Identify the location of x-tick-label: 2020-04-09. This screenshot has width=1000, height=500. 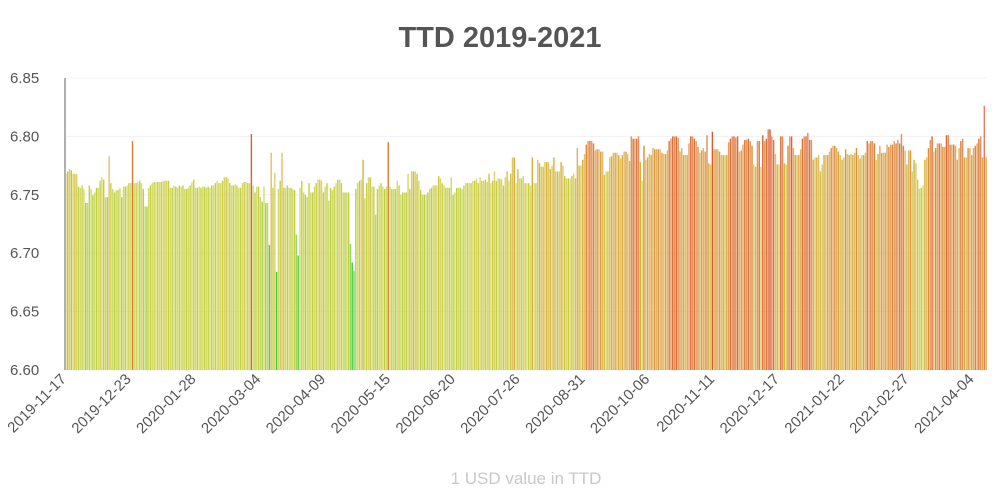
(296, 404).